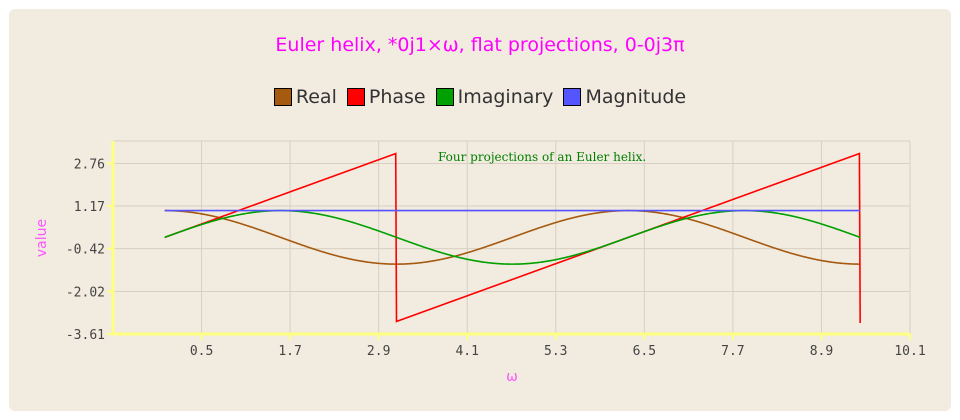  What do you see at coordinates (444, 97) in the screenshot?
I see `legend-swatch-imaginary` at bounding box center [444, 97].